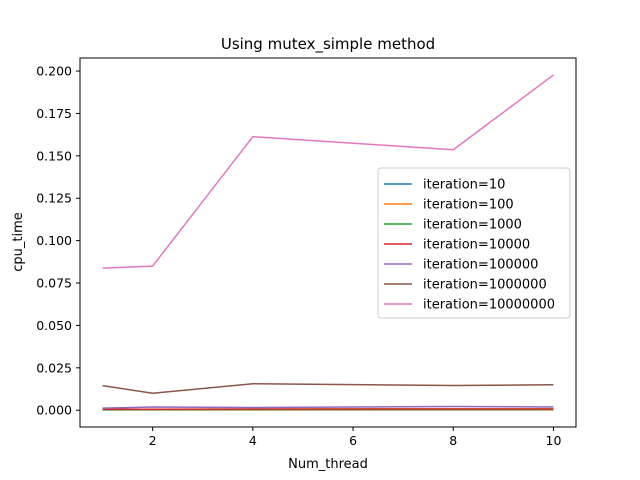  I want to click on x-axis: 2 4 6 8 10, so click(355, 437).